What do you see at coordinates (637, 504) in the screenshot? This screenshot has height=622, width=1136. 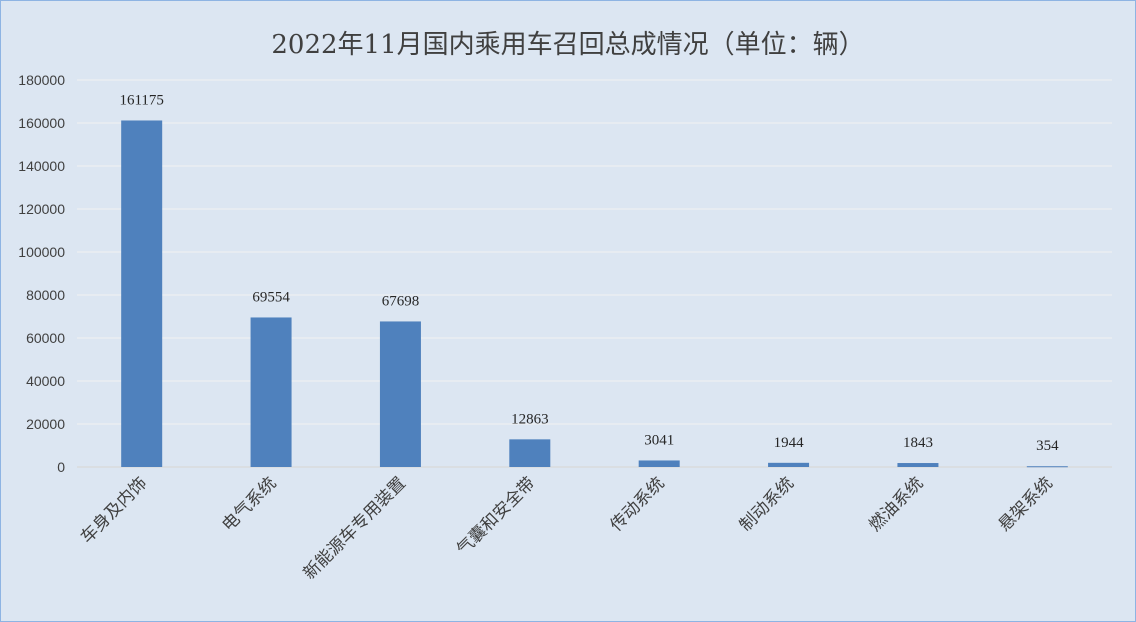 I see `category-label: 传动系统` at bounding box center [637, 504].